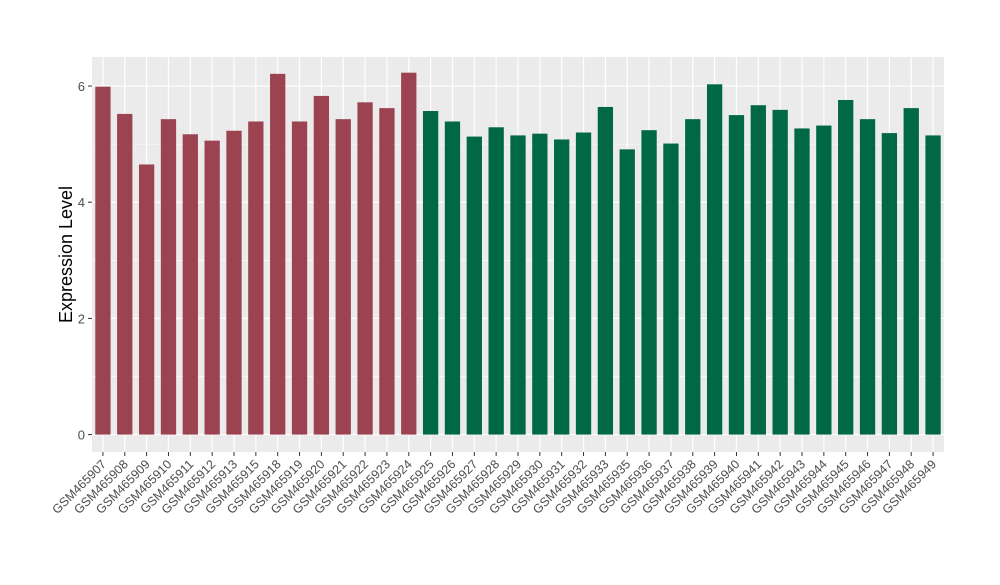 This screenshot has width=1000, height=585. Describe the element at coordinates (103, 260) in the screenshot. I see `bar-GSM465907` at that location.